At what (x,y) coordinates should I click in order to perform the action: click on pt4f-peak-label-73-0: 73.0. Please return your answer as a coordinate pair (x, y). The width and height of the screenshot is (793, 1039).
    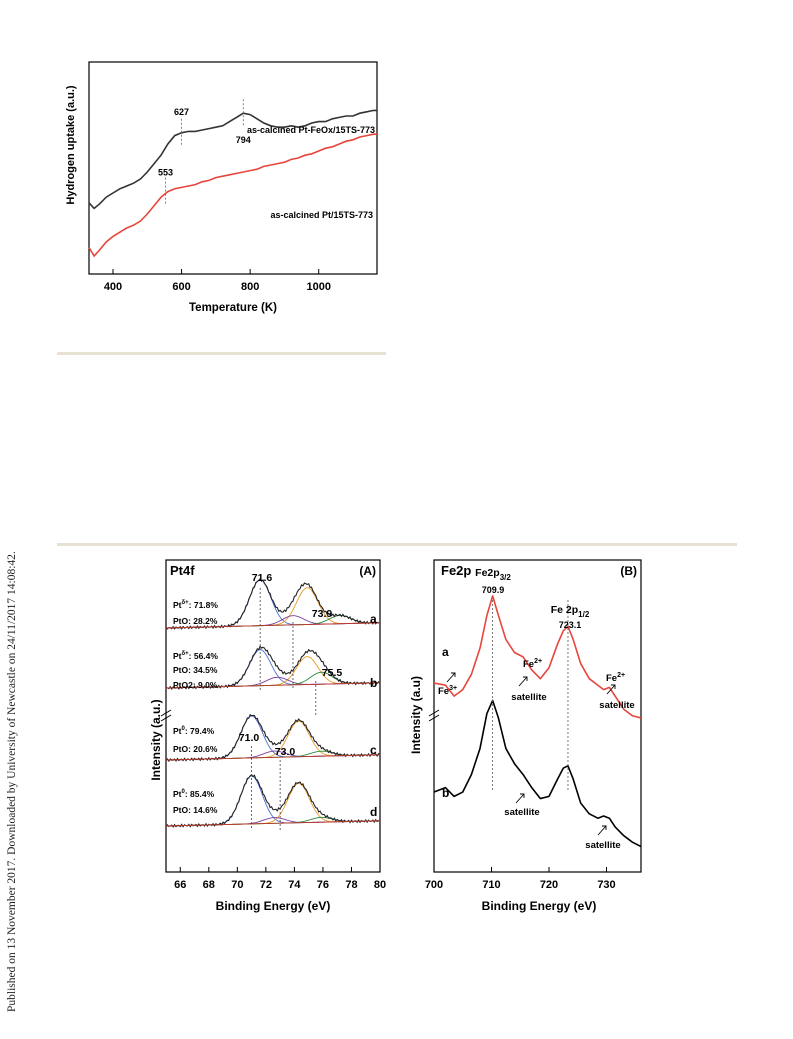
    Looking at the image, I should click on (285, 752).